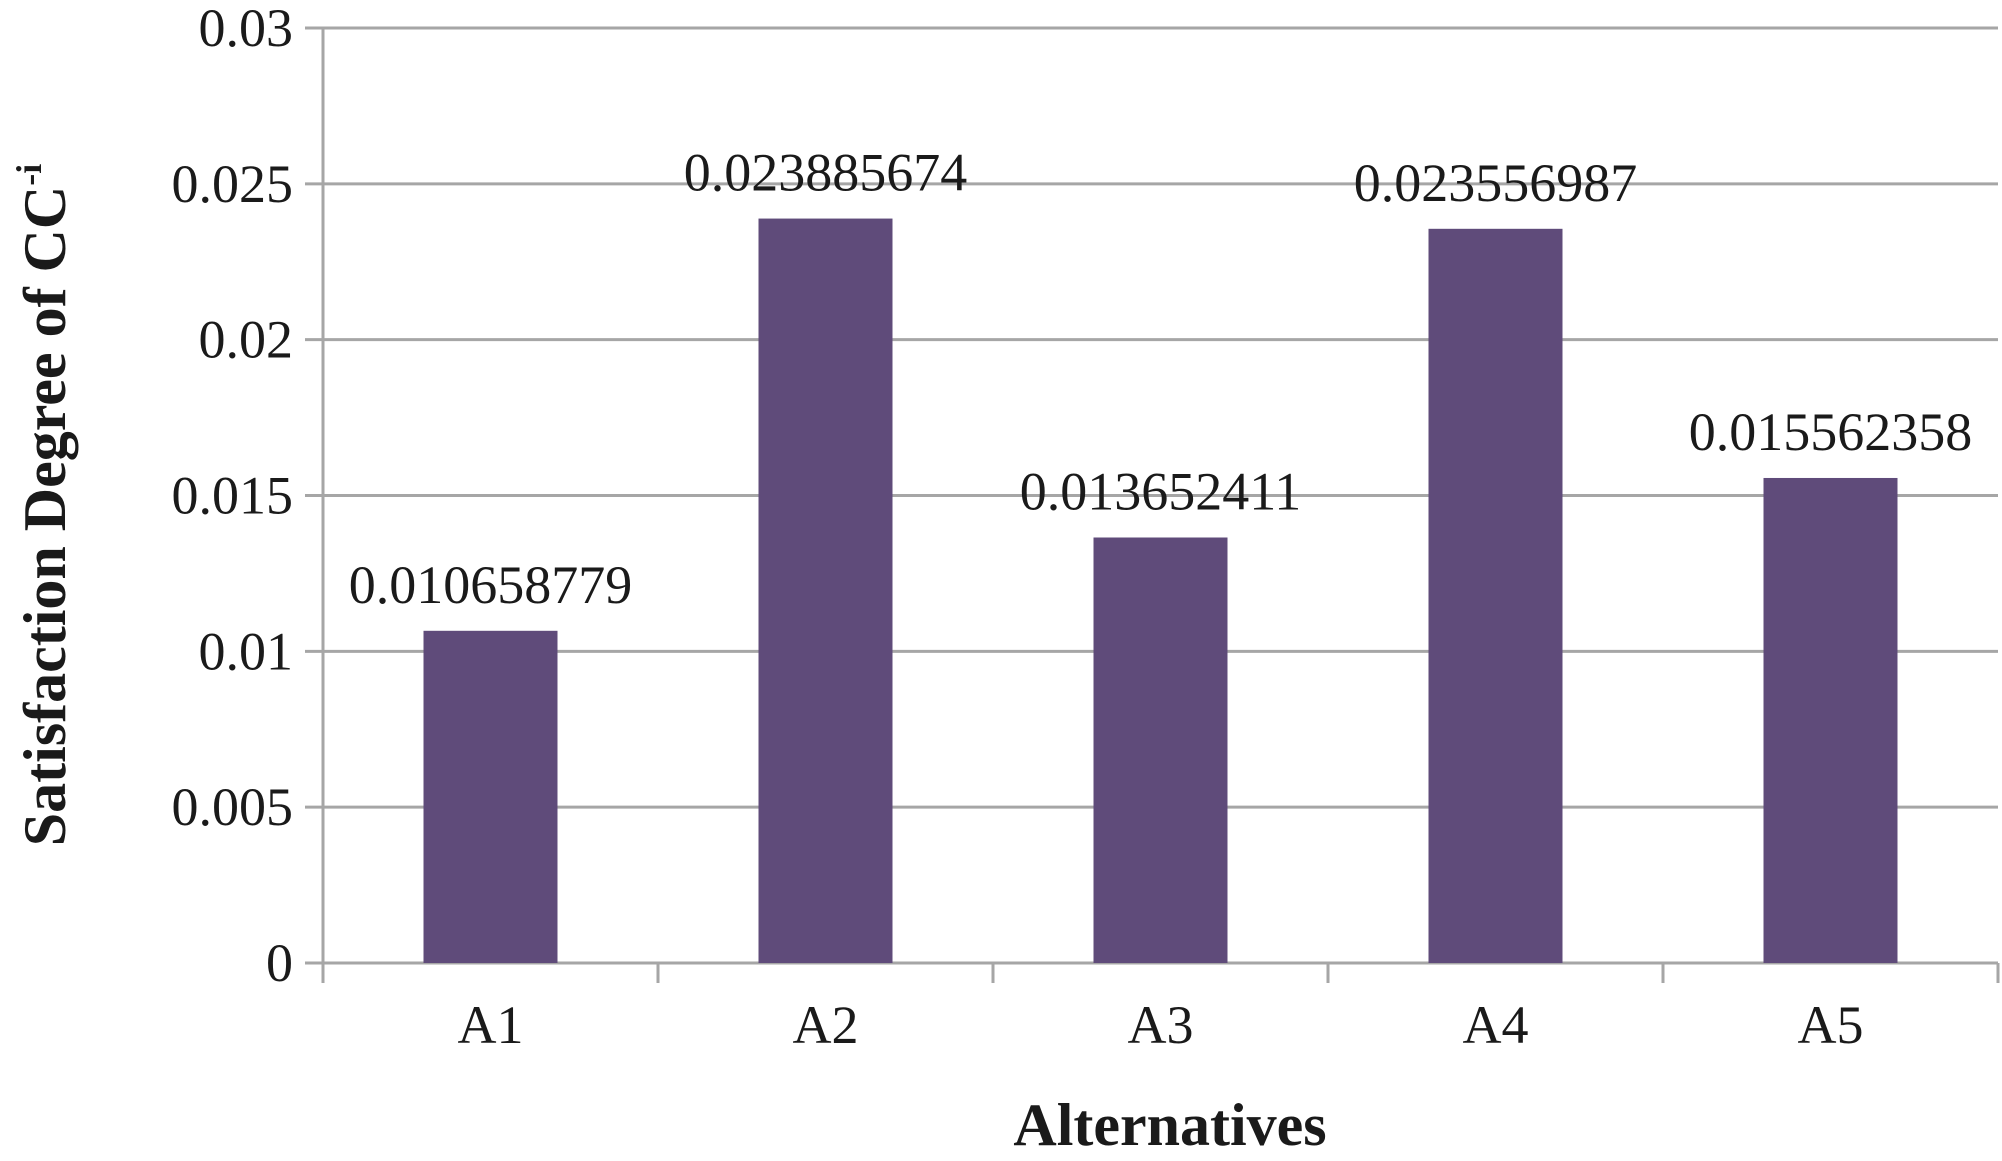 The width and height of the screenshot is (2002, 1161). I want to click on bar-a3, so click(1160, 750).